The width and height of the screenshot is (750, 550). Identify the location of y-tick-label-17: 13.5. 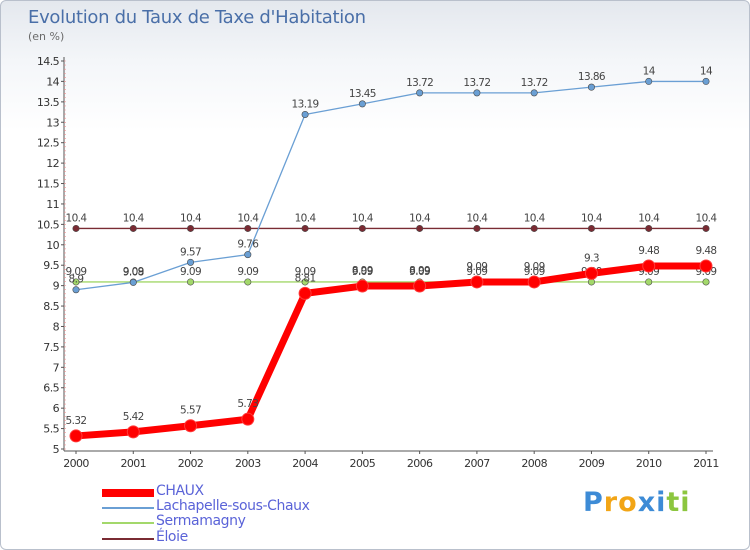
(48, 102).